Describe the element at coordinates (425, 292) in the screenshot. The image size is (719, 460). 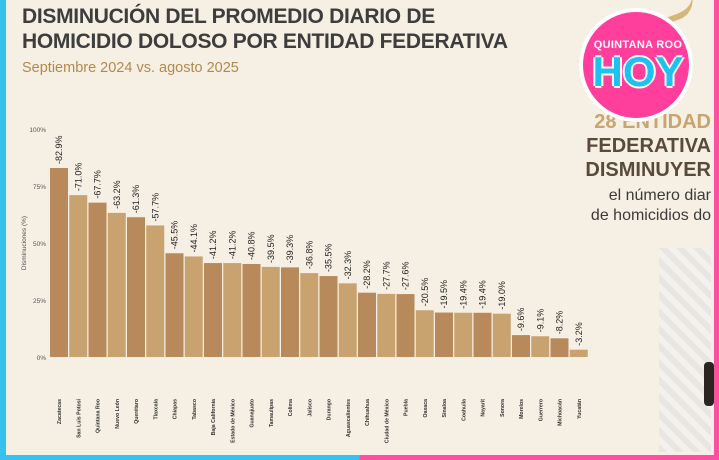
I see `data-label: -20.5%` at that location.